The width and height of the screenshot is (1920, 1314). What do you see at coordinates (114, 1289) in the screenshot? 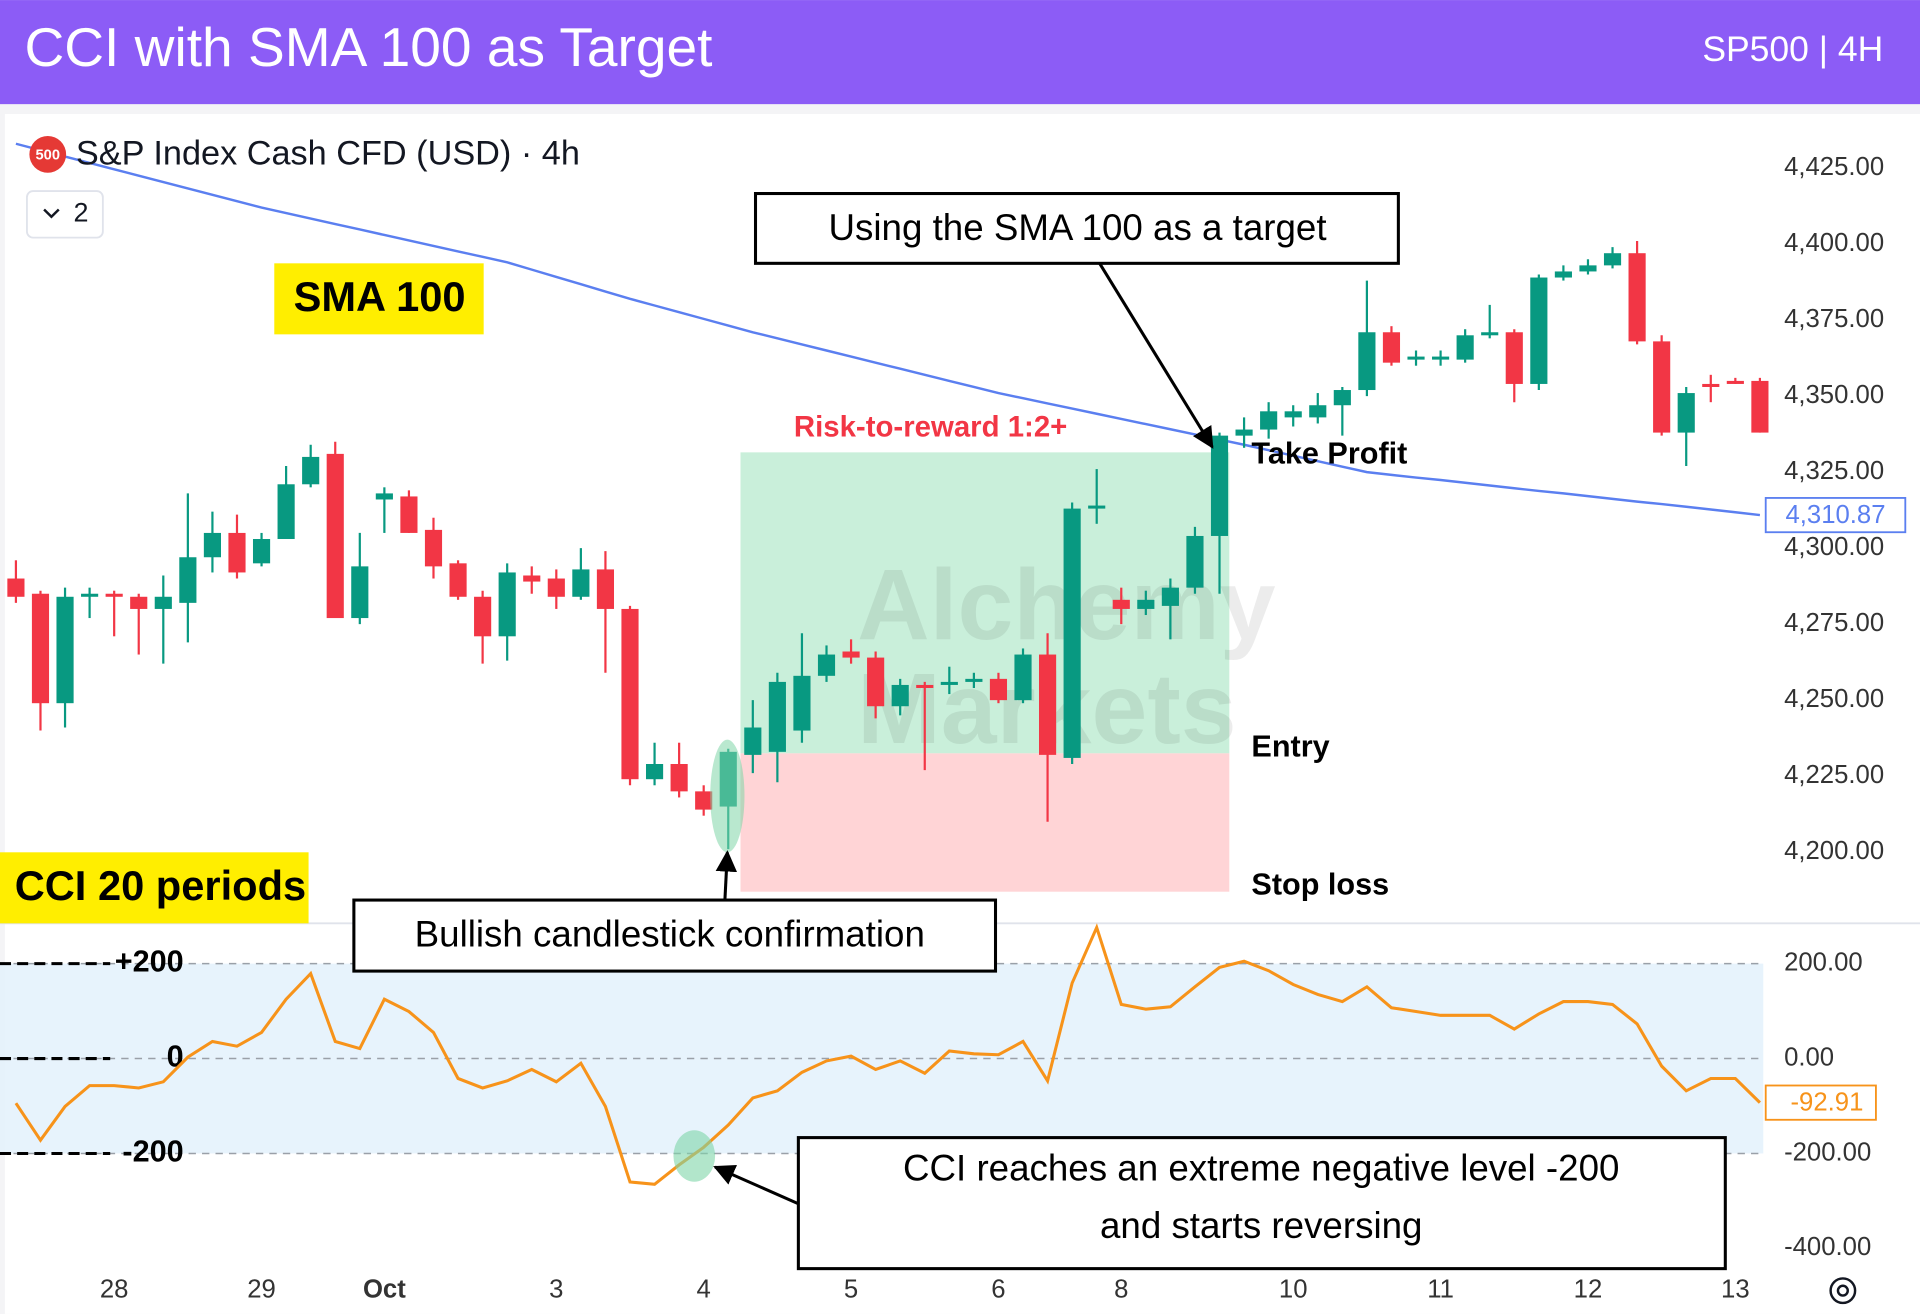
I see `x-tick-label: 28` at bounding box center [114, 1289].